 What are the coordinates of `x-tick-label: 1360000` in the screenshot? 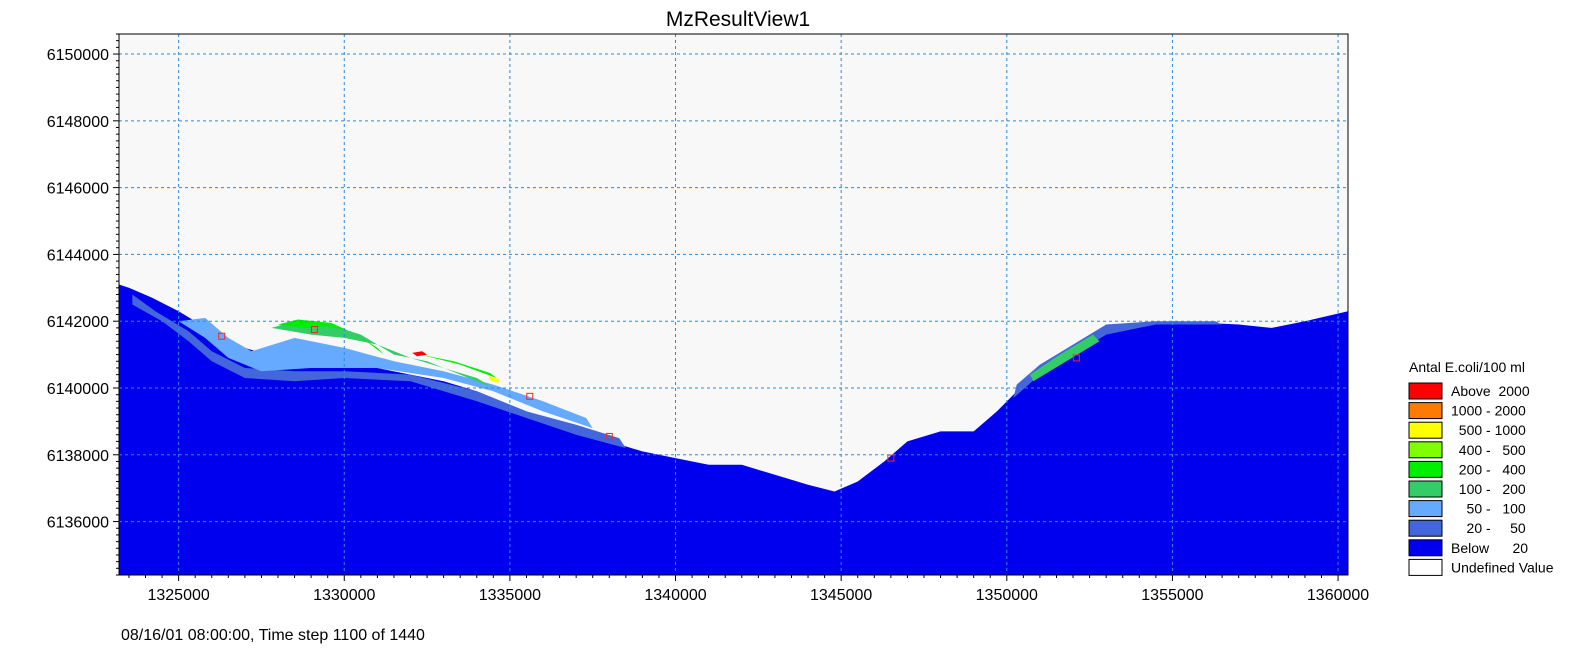 It's located at (1338, 595).